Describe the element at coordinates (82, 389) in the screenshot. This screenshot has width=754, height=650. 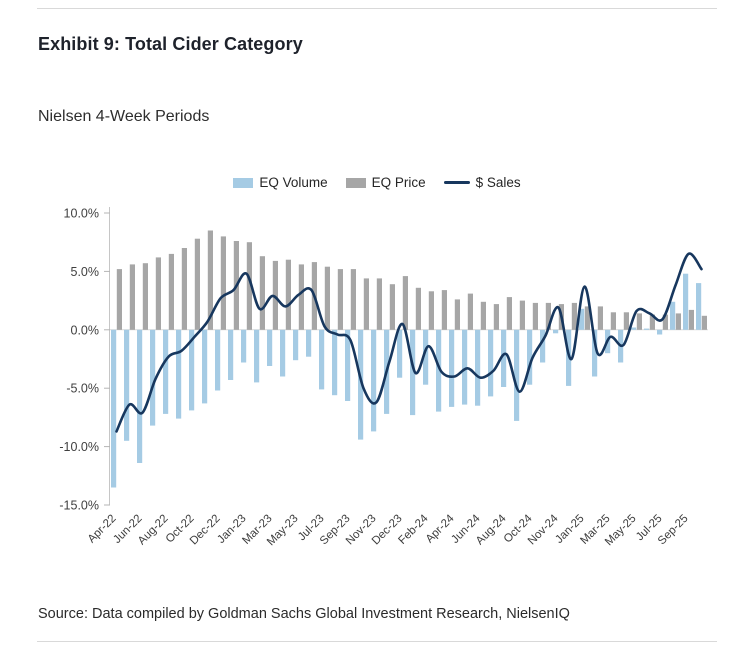
I see `y-tick-label: -5.0%` at that location.